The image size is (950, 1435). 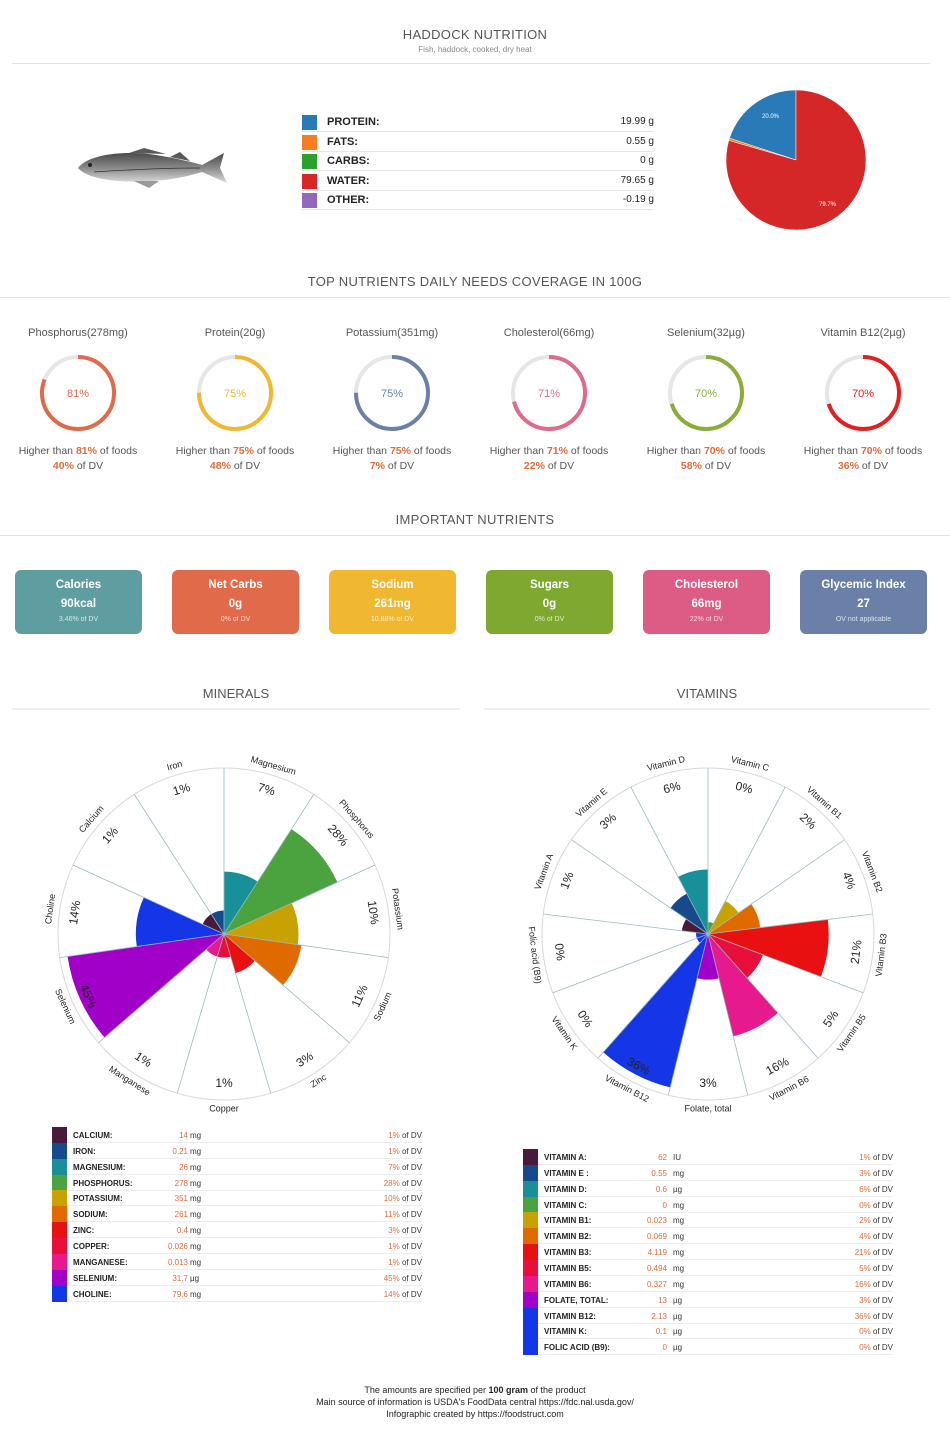 I want to click on row-dv: 10% of DV, so click(x=403, y=1198).